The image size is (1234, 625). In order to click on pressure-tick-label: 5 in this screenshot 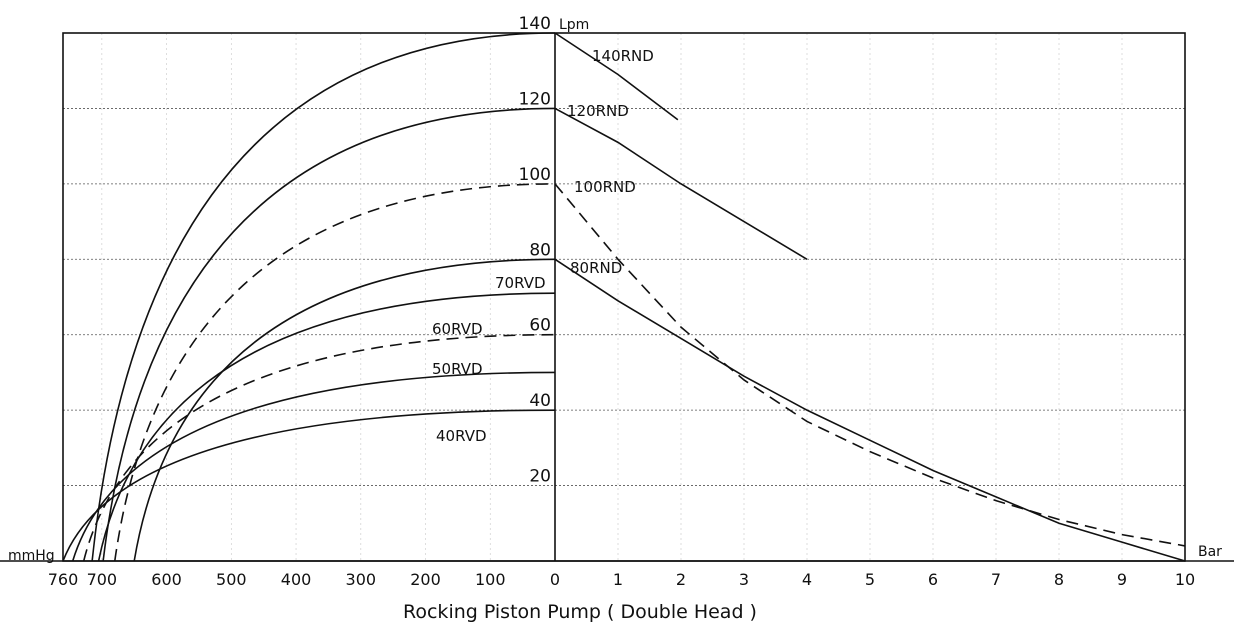, I will do `click(870, 579)`.